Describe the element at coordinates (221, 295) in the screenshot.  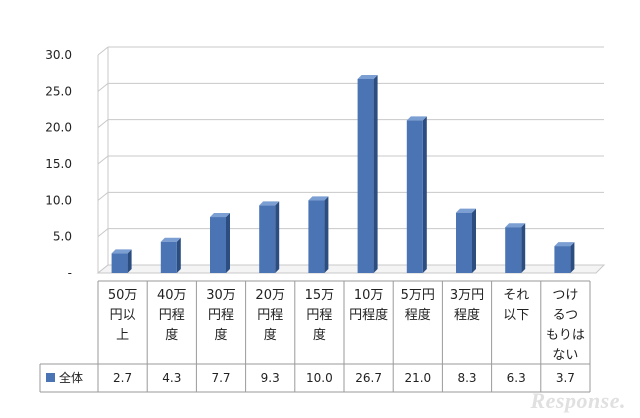
I see `x-tick-label: 30万` at that location.